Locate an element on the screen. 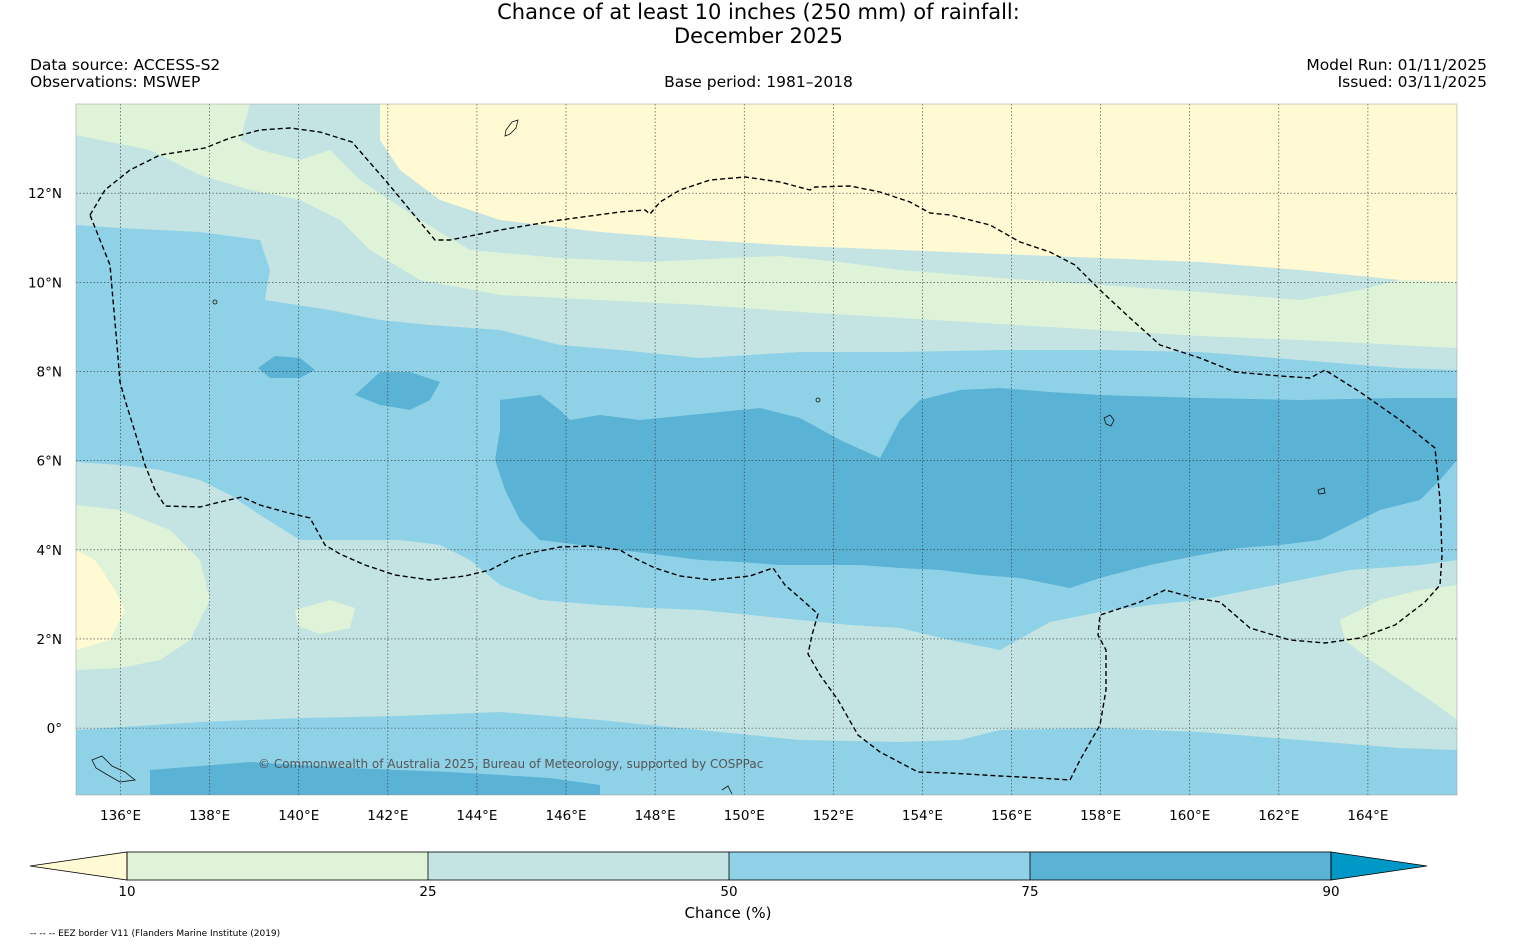 This screenshot has width=1517, height=947. colorbar: 10 25 50 75 90 Chance (%) is located at coordinates (728, 886).